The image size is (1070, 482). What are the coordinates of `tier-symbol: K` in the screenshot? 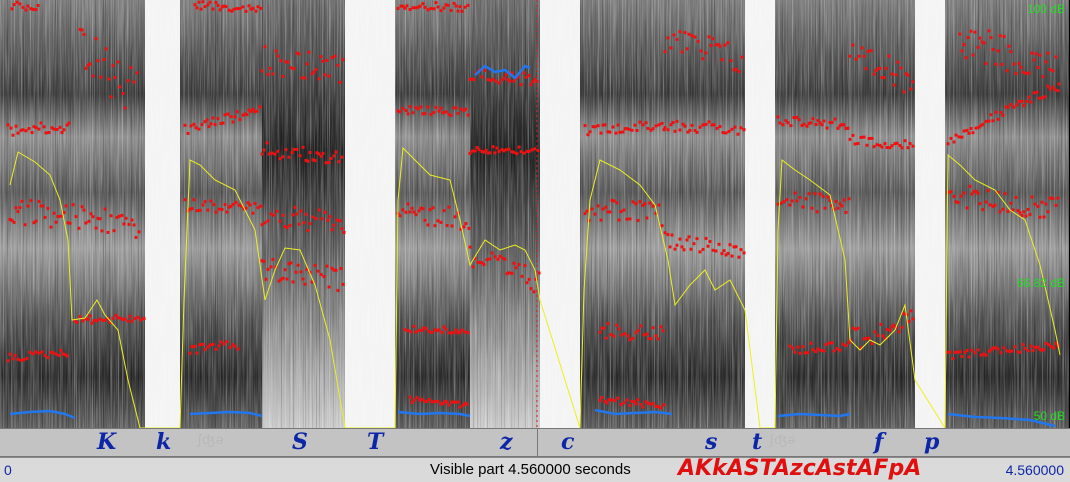 It's located at (107, 442).